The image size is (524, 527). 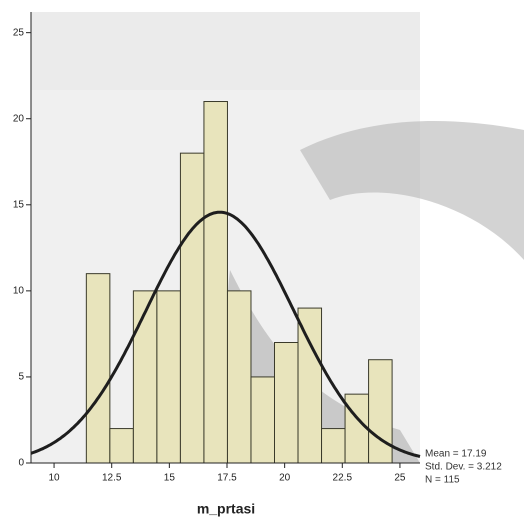 I want to click on y-tick-label: 15, so click(x=19, y=204).